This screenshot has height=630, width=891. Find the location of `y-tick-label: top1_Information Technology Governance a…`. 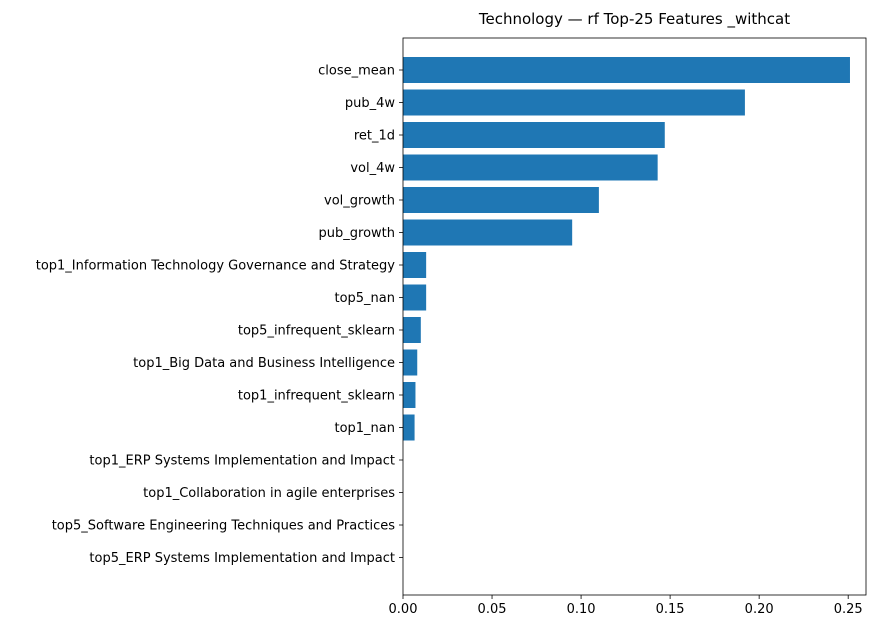

y-tick-label: top1_Information Technology Governance a… is located at coordinates (216, 266).